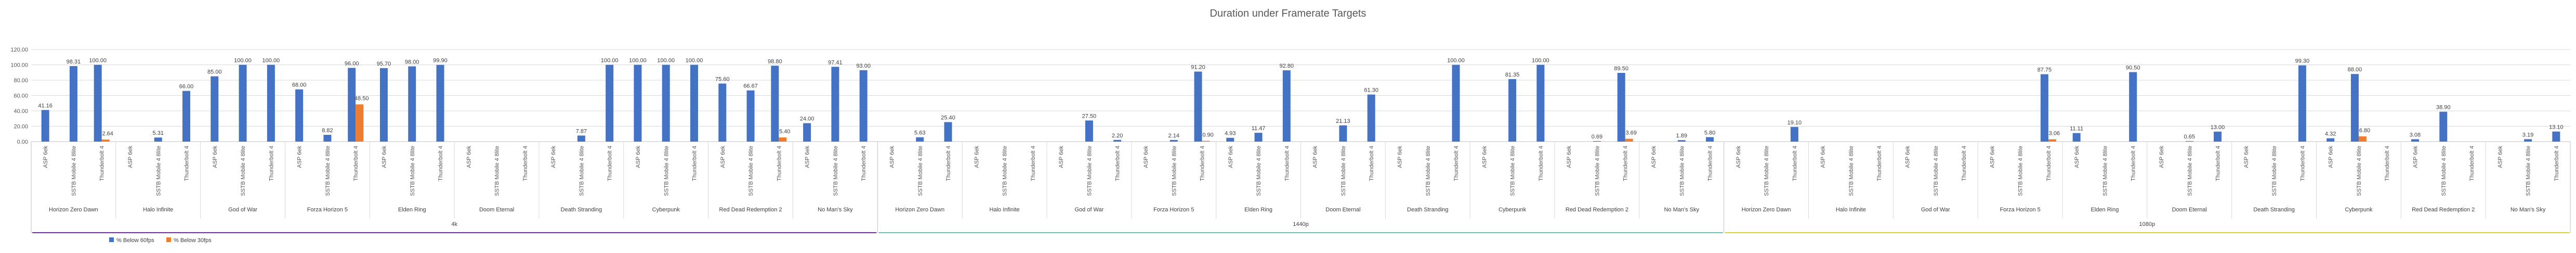  Describe the element at coordinates (1597, 137) in the screenshot. I see `data-label: 0.69` at that location.